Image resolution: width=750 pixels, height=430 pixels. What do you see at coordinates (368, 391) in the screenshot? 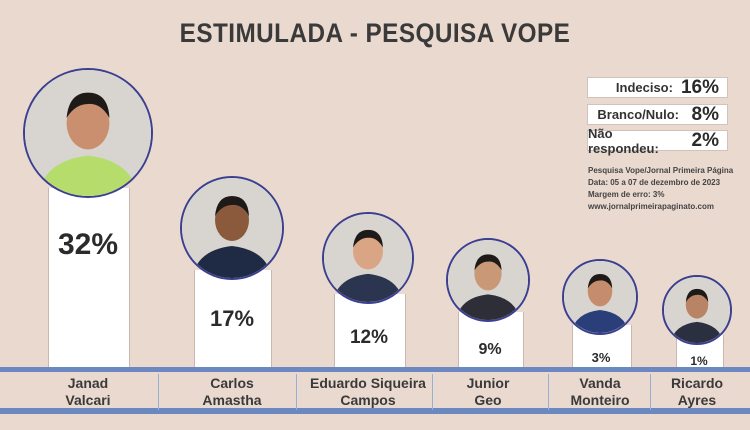
I see `candidate-name: Eduardo Siqueira Campos` at bounding box center [368, 391].